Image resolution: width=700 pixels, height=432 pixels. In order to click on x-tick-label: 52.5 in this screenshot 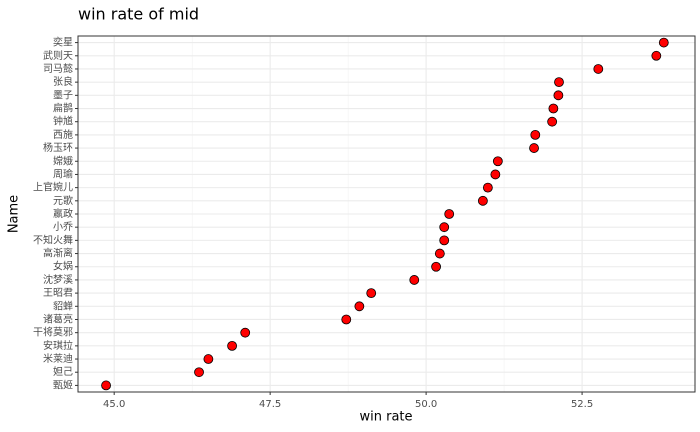, I will do `click(582, 404)`.